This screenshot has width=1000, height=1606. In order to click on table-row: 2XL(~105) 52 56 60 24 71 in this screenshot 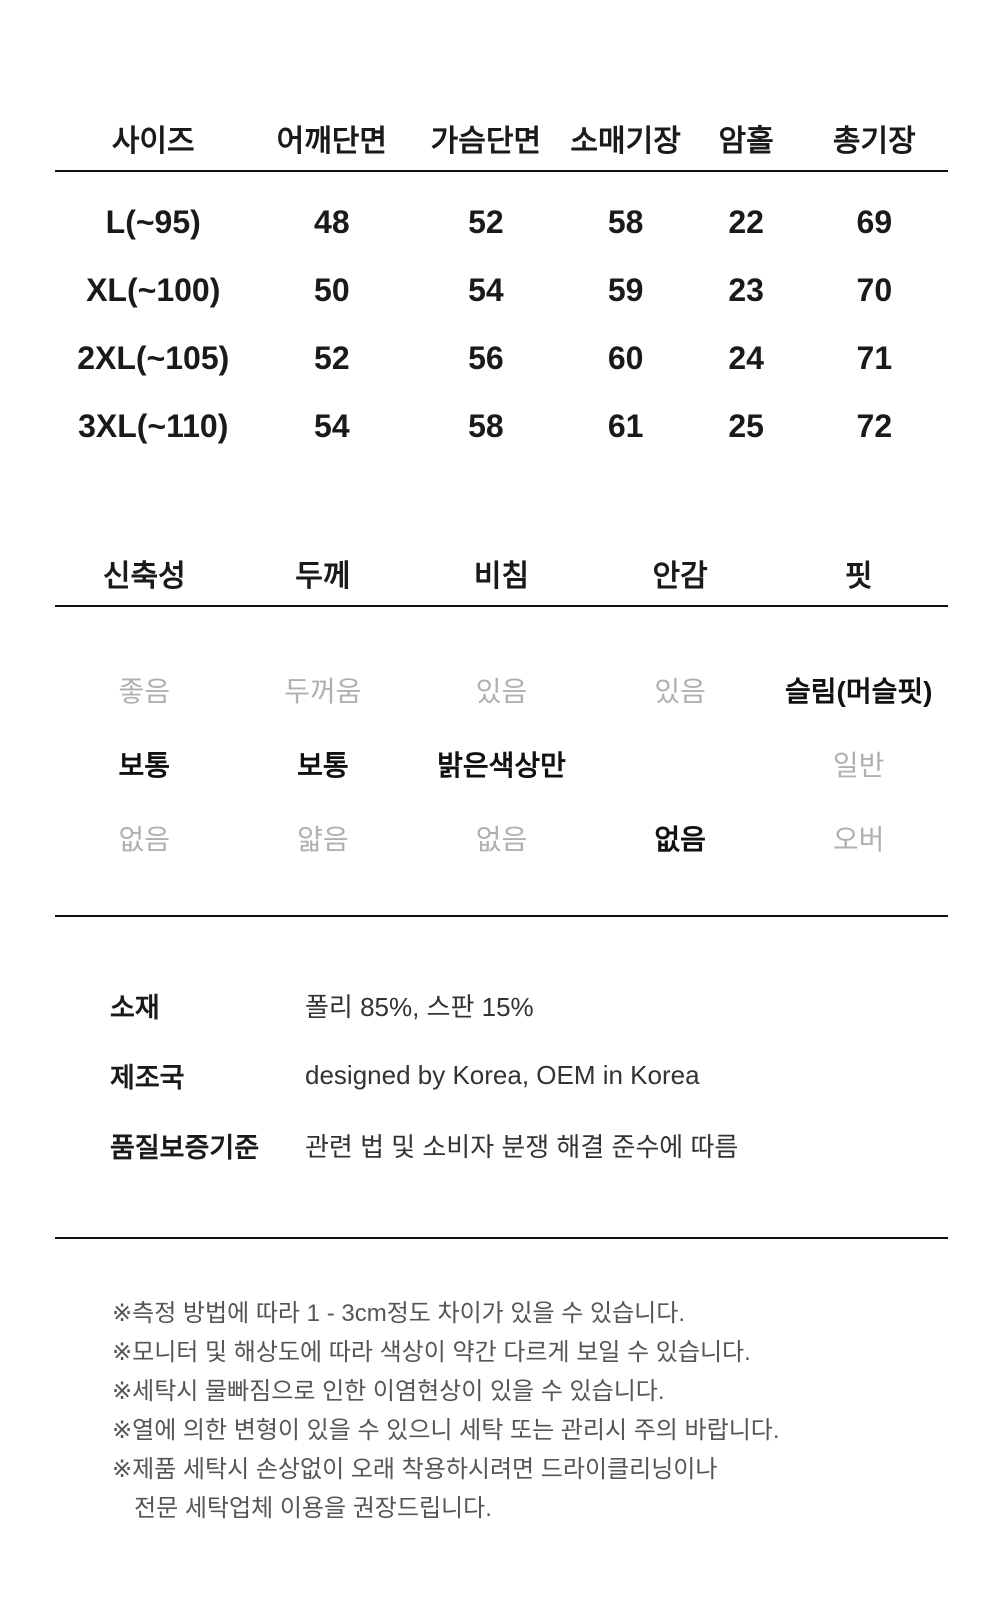, I will do `click(501, 358)`.